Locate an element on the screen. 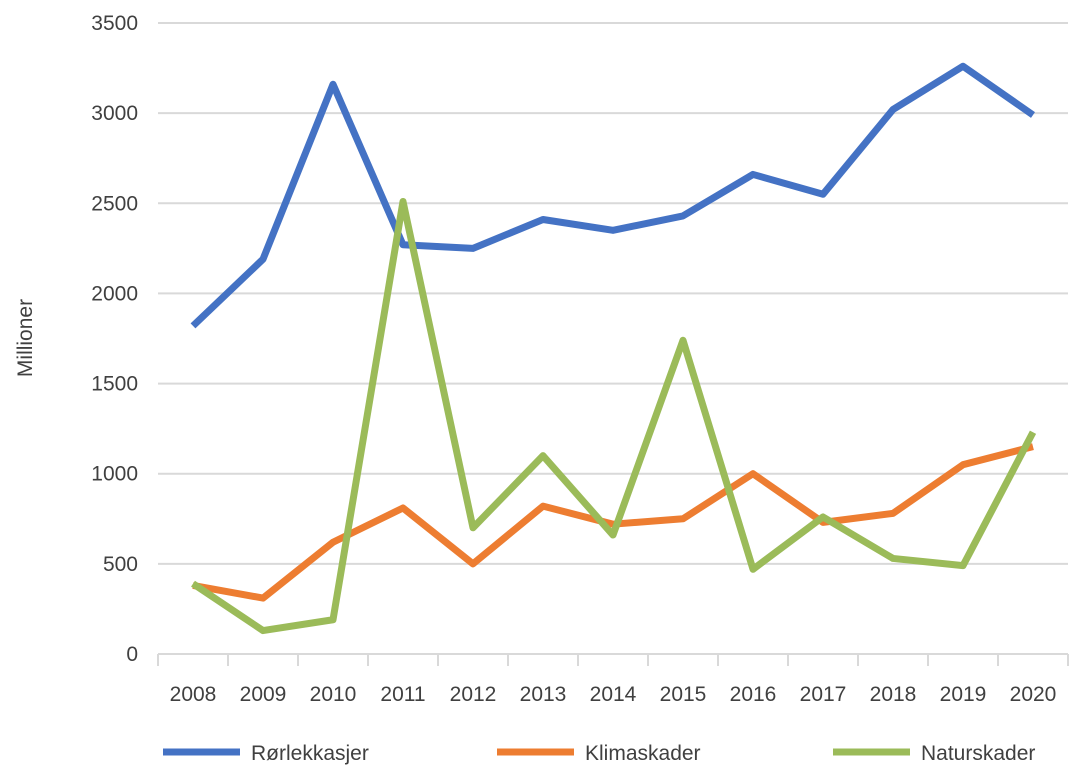 The image size is (1080, 781). x-tick-label: 2019 is located at coordinates (963, 694).